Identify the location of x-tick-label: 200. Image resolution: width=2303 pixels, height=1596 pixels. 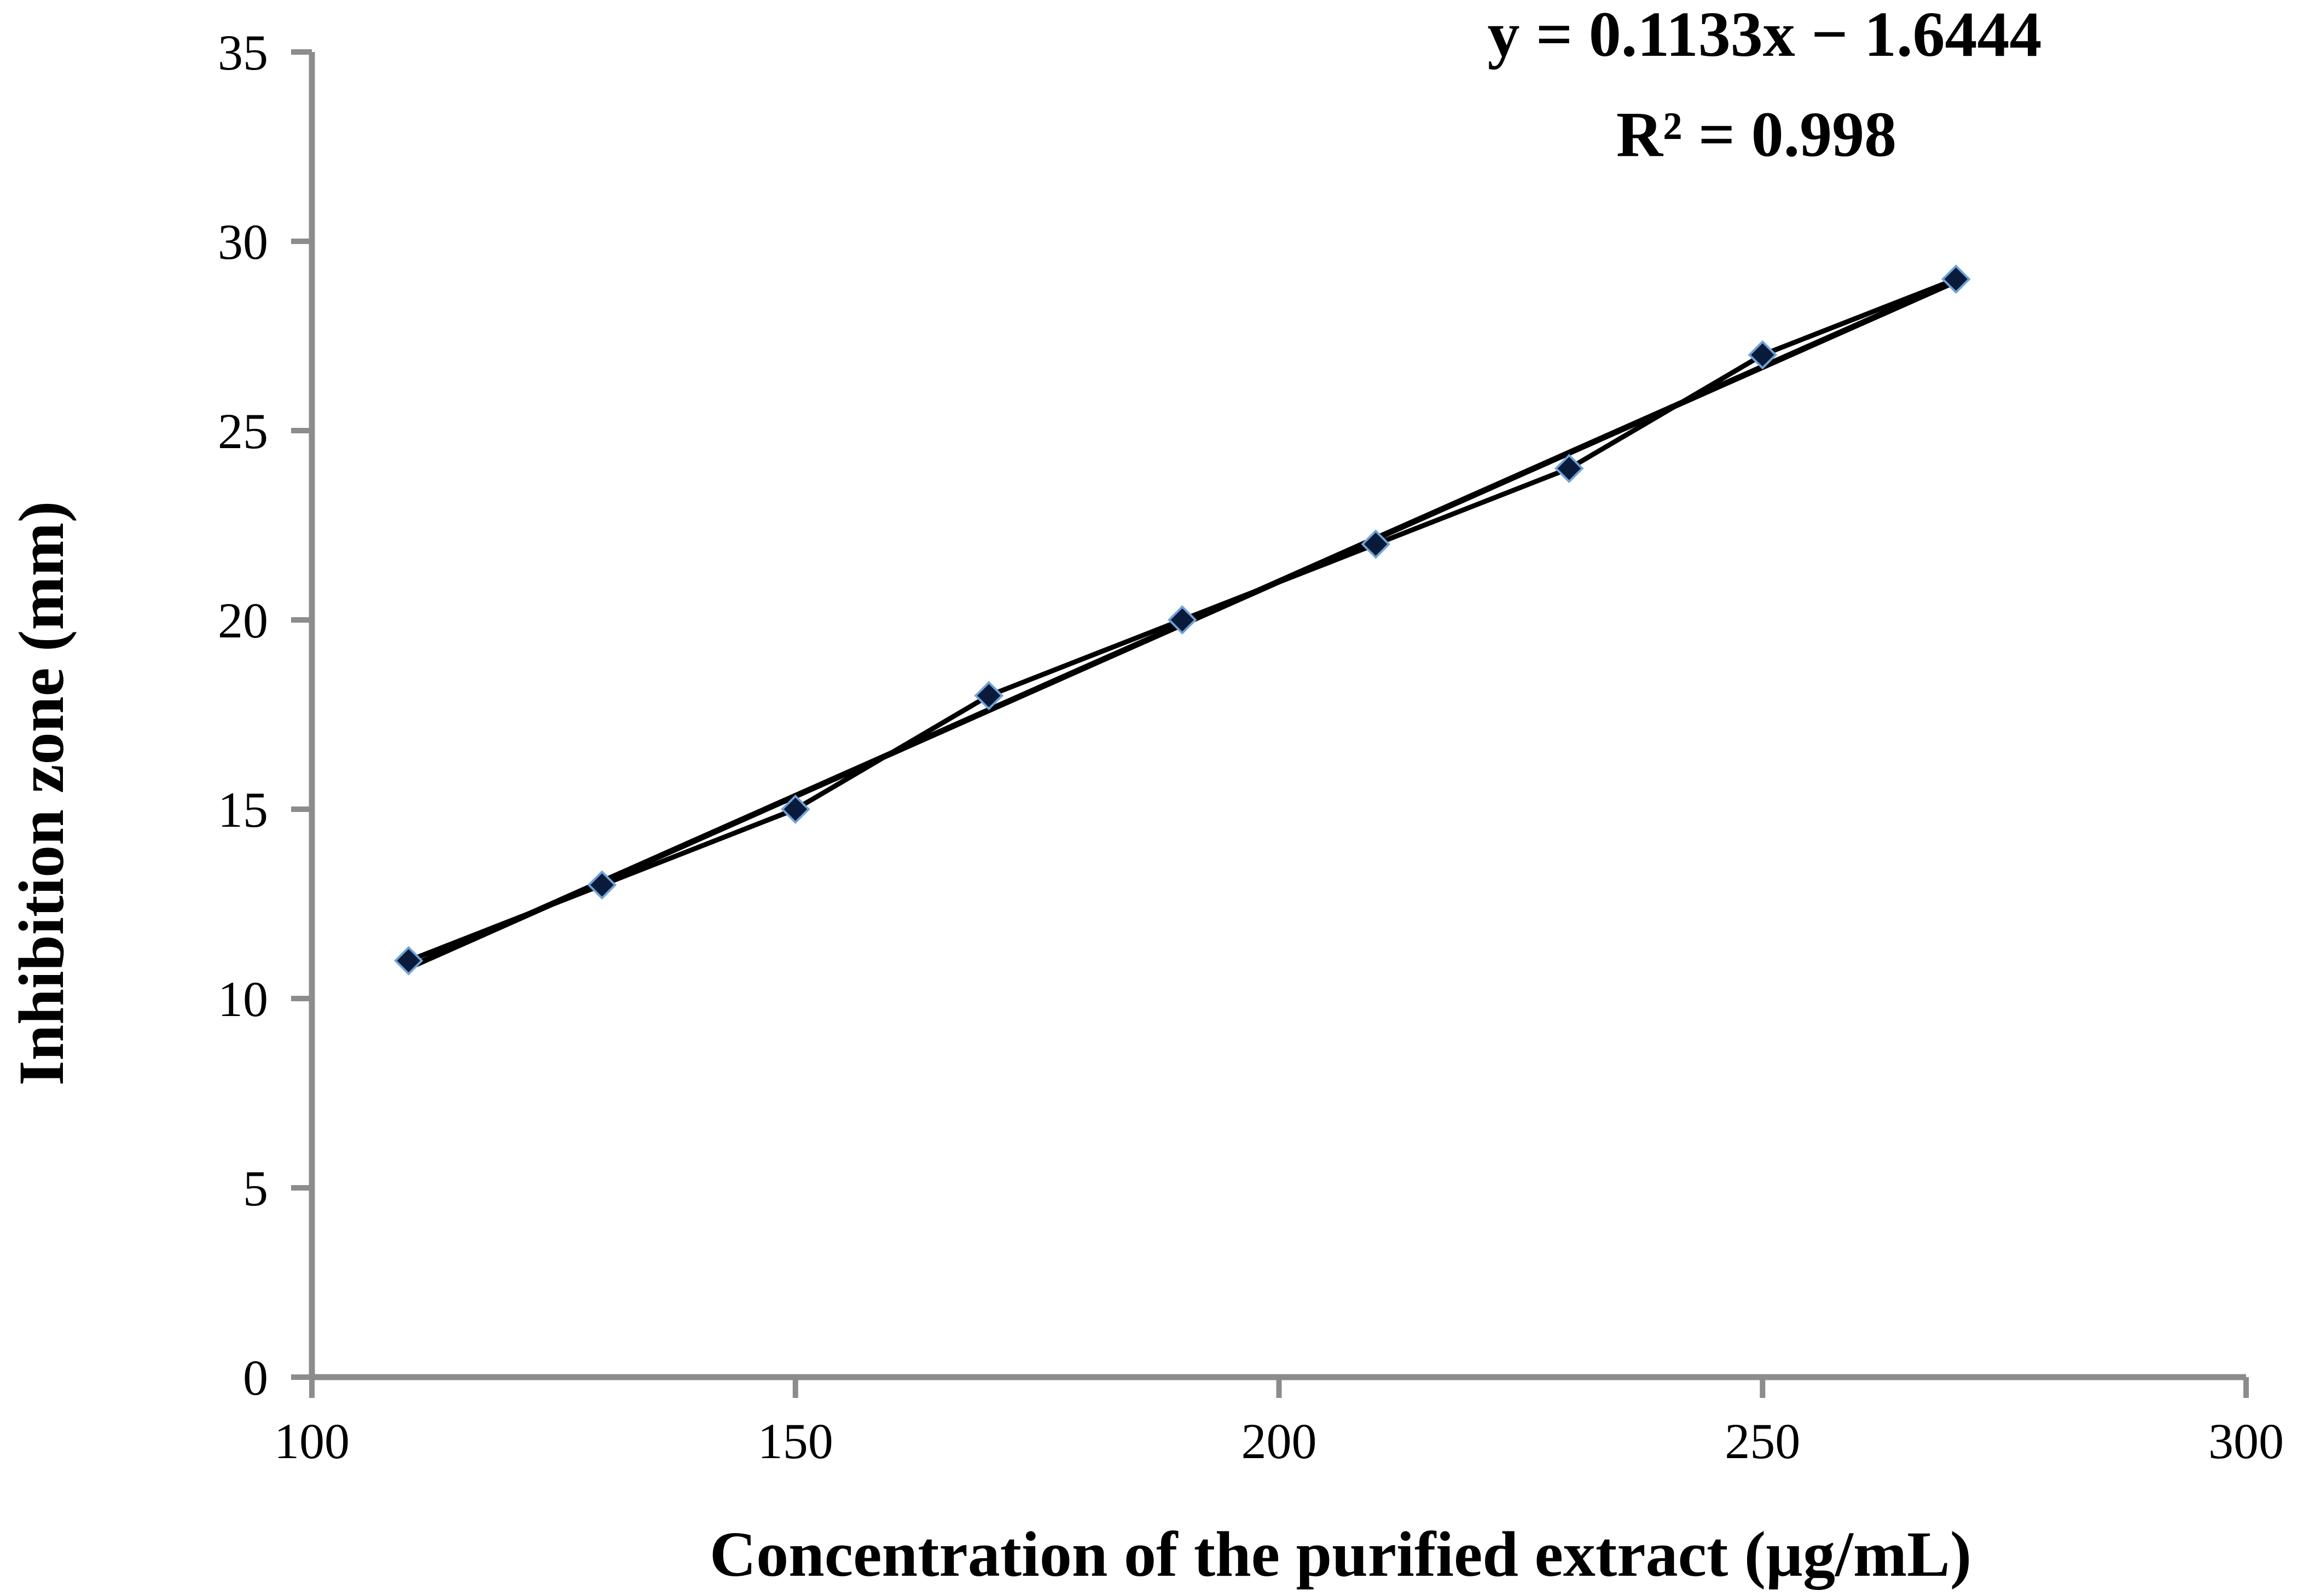
(1279, 1441).